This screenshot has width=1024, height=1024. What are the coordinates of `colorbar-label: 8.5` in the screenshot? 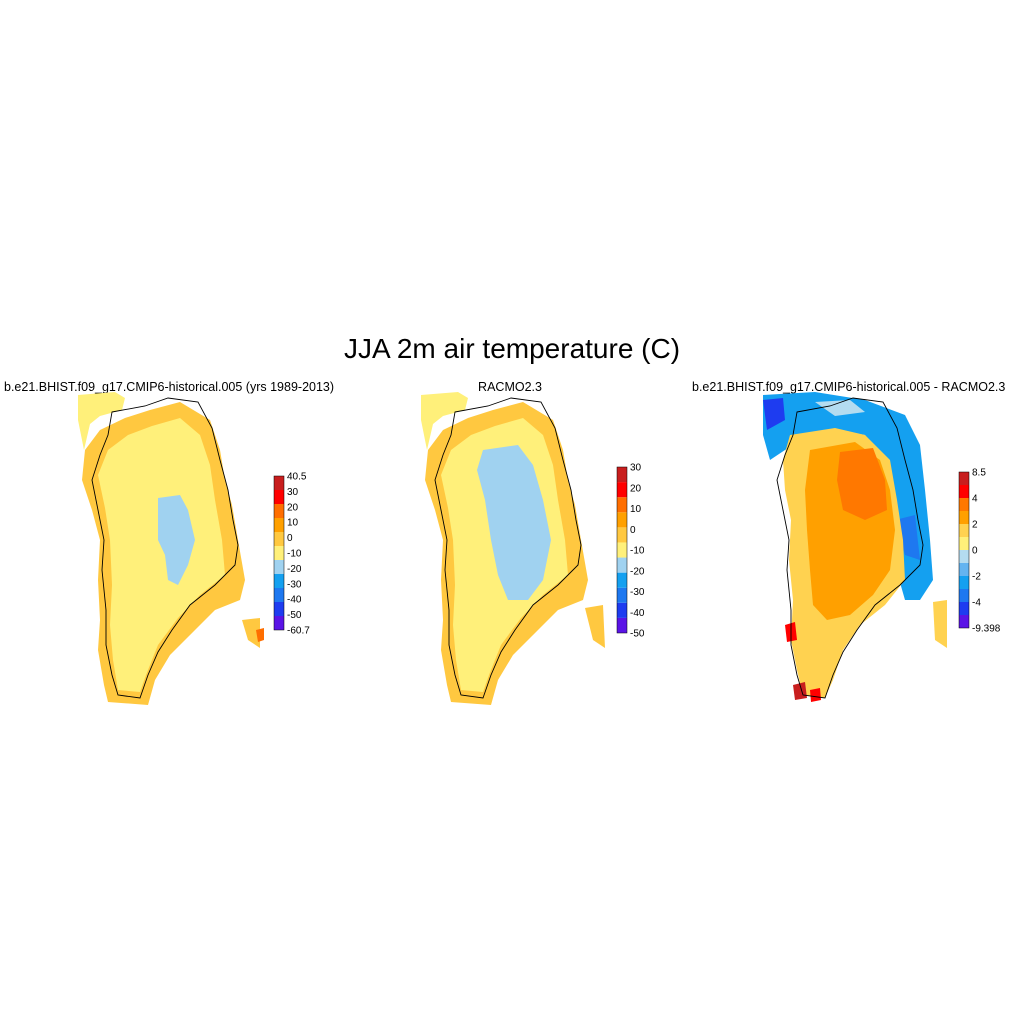 It's located at (979, 473).